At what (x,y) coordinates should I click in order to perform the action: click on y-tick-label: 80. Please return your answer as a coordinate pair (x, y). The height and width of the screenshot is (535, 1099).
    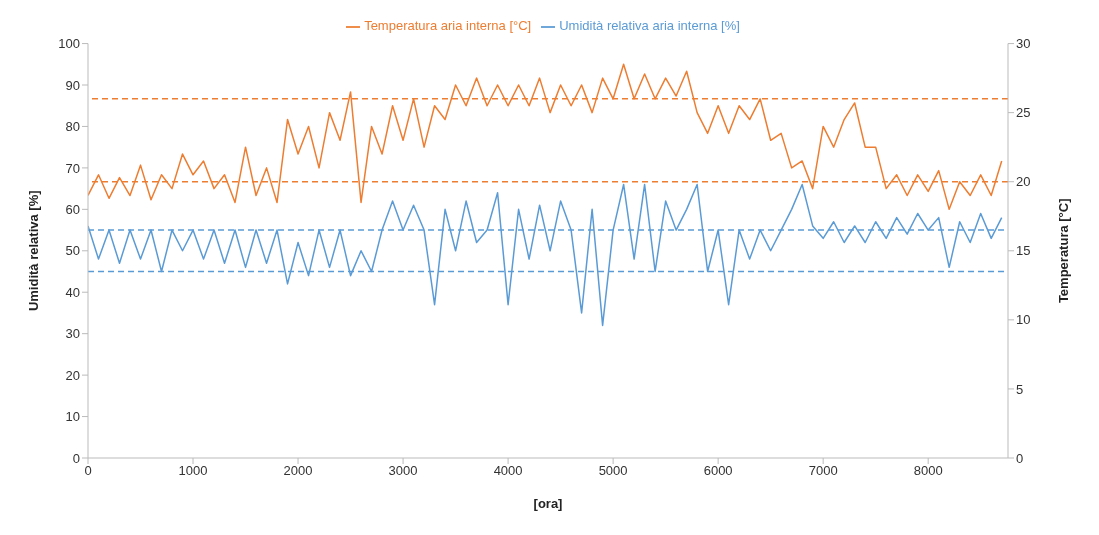
    Looking at the image, I should click on (72, 127).